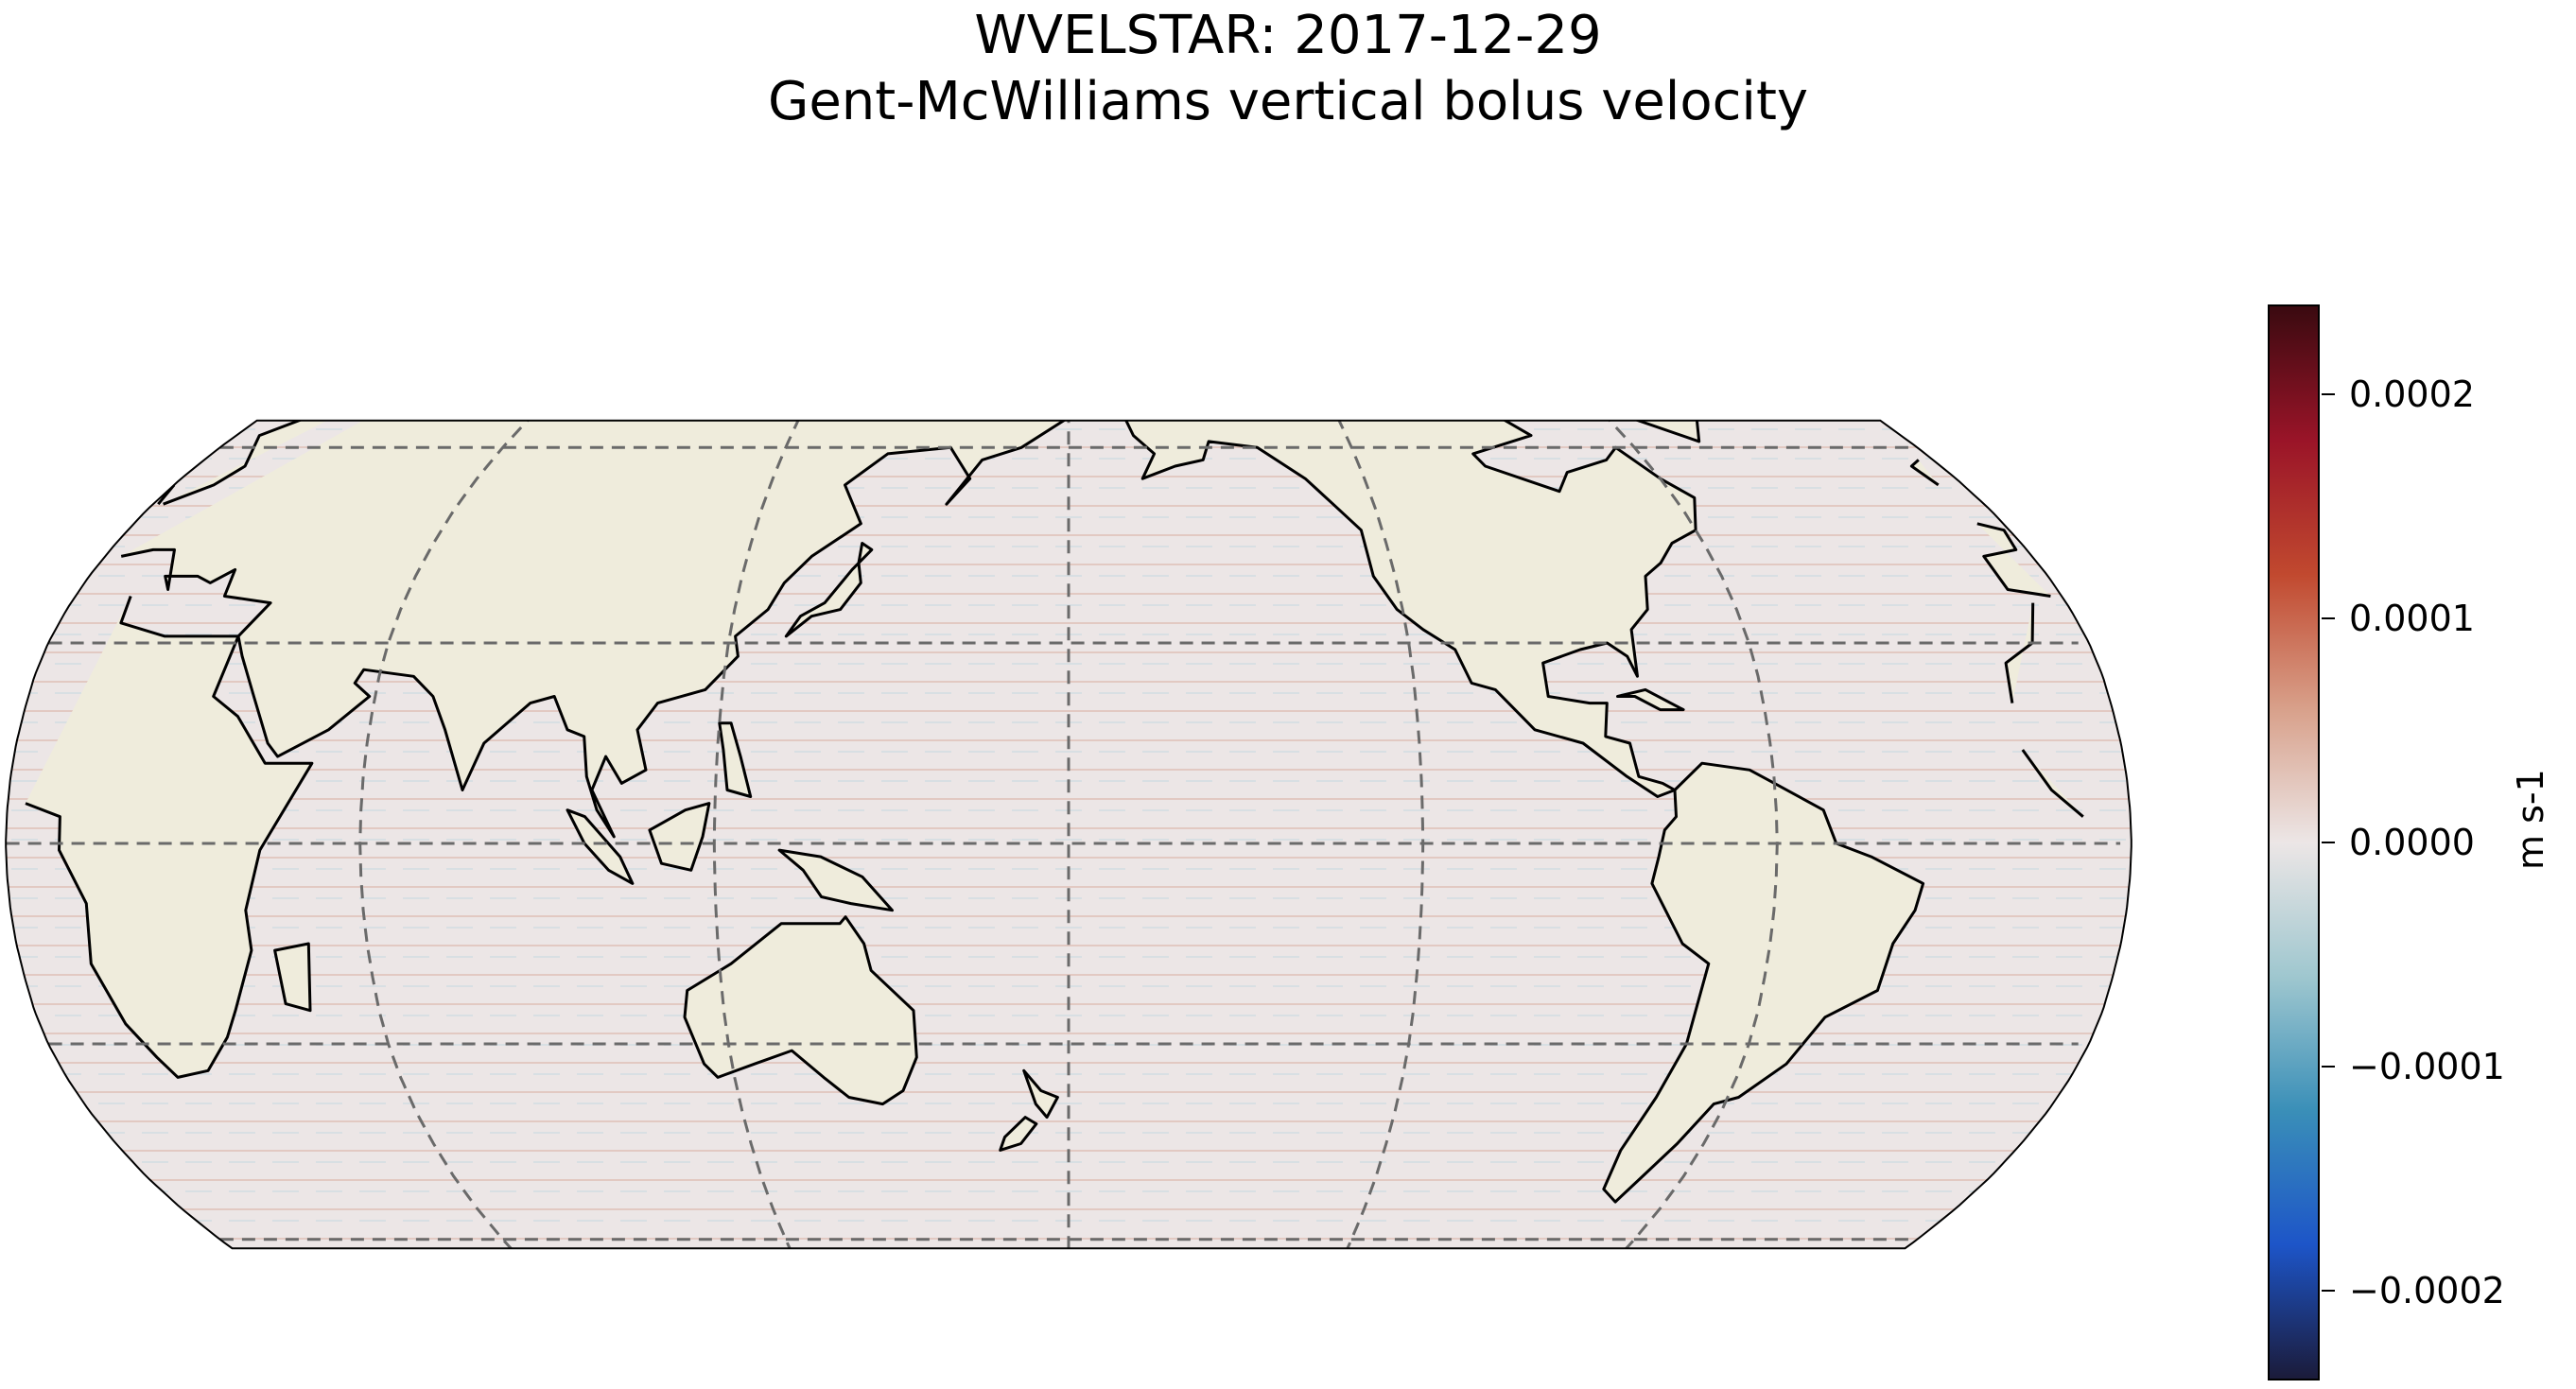  I want to click on madagascar-island, so click(292, 978).